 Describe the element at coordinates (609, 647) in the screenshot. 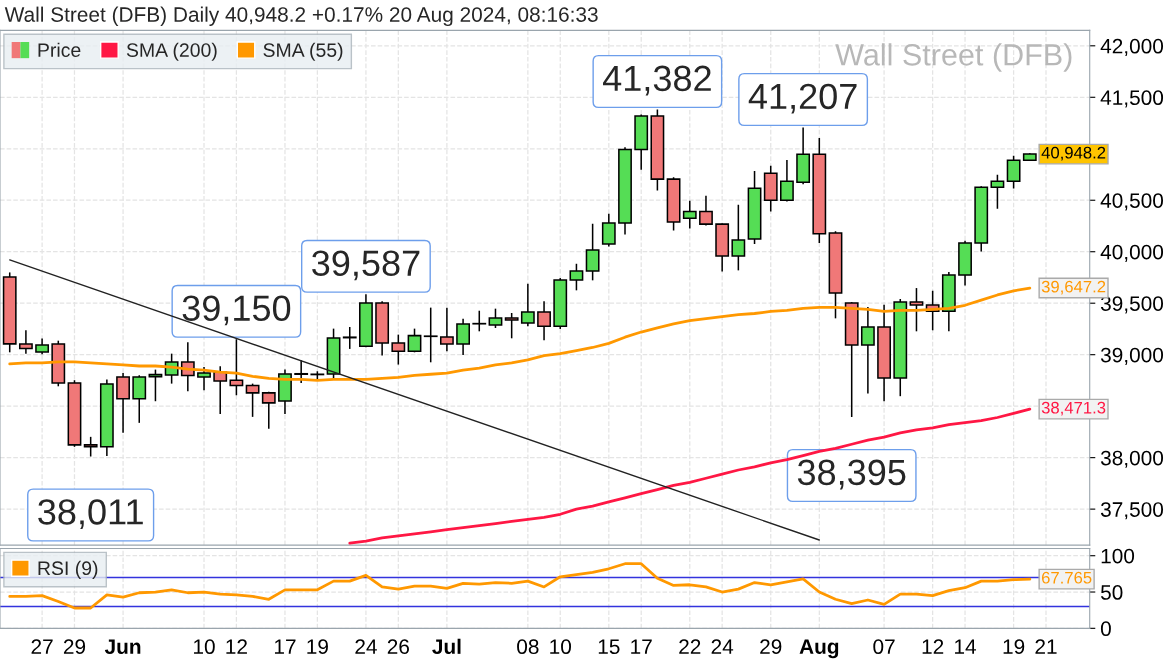

I see `x-tick-label: 15` at that location.